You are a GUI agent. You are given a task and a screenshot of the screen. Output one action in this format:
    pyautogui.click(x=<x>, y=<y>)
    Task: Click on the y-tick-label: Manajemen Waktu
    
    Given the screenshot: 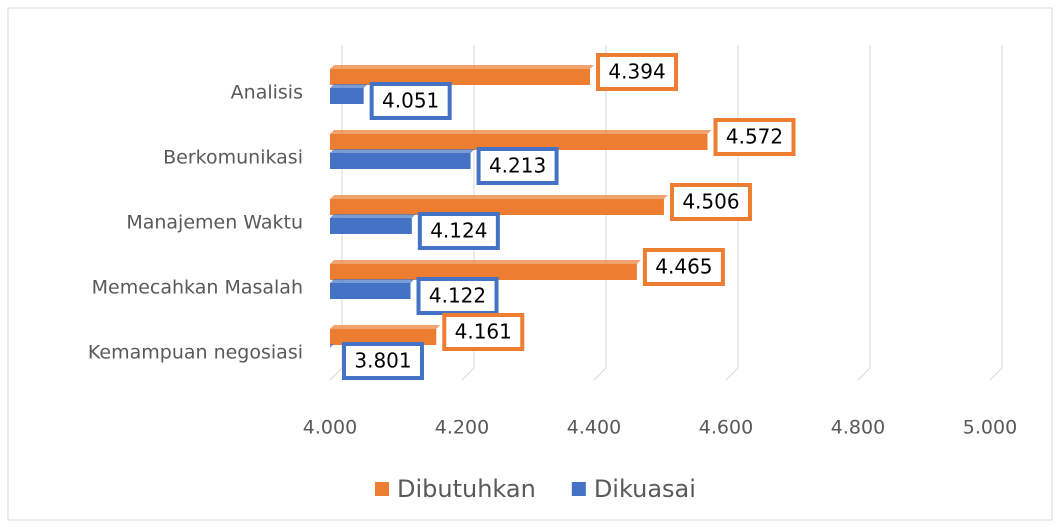 What is the action you would take?
    pyautogui.click(x=214, y=223)
    